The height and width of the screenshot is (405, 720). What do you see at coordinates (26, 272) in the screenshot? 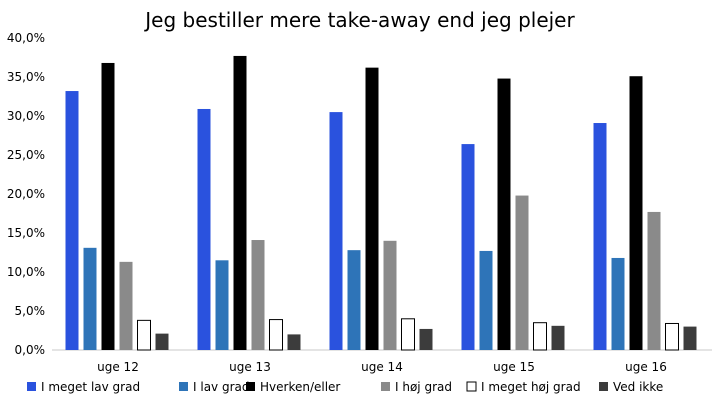
I see `y-tick-label: 10,0%` at bounding box center [26, 272].